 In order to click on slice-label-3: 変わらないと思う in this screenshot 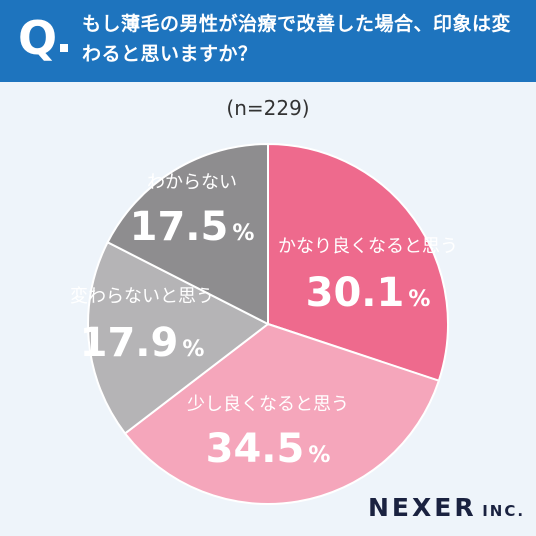, I will do `click(142, 296)`.